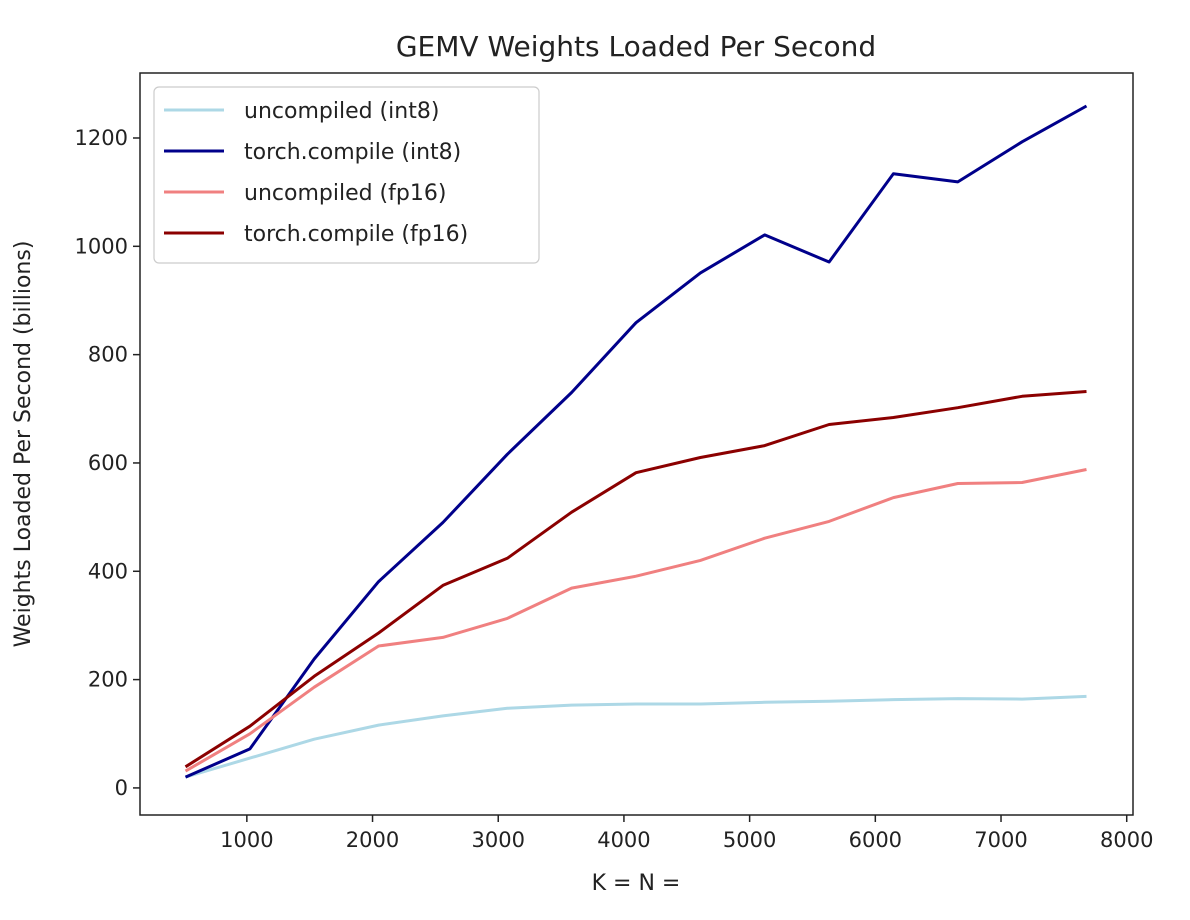 This screenshot has width=1190, height=920. What do you see at coordinates (623, 840) in the screenshot?
I see `x-tick-label: 4000` at bounding box center [623, 840].